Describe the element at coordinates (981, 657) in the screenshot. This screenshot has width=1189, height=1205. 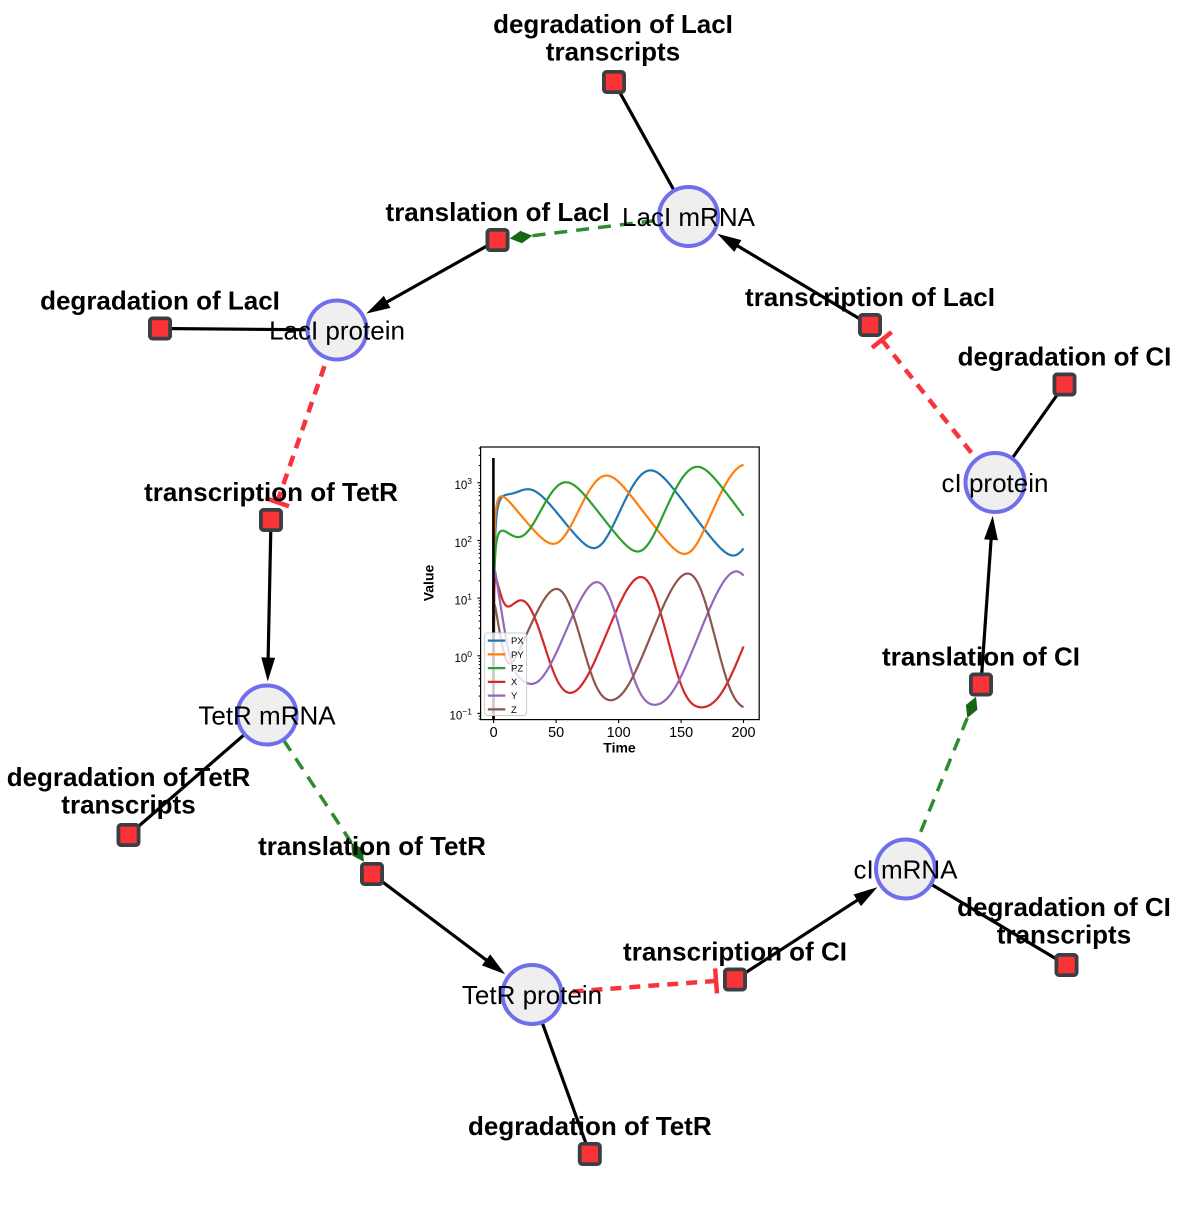
I see `svg-text: translation of CI` at that location.